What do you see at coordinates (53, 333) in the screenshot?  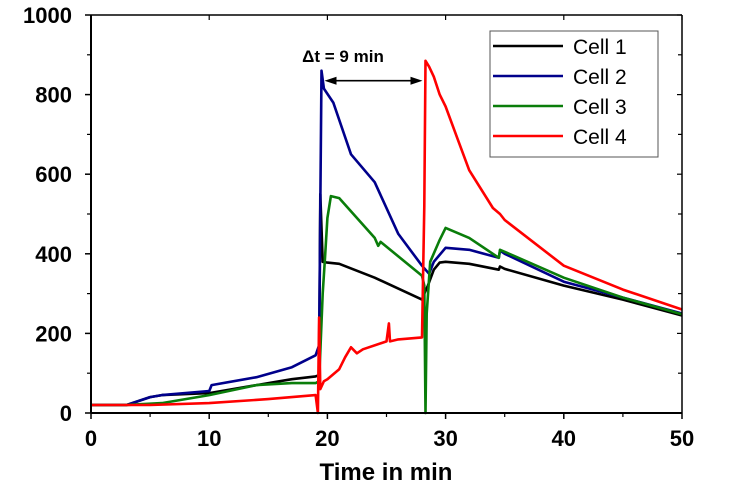 I see `y-tick-label: 200` at bounding box center [53, 333].